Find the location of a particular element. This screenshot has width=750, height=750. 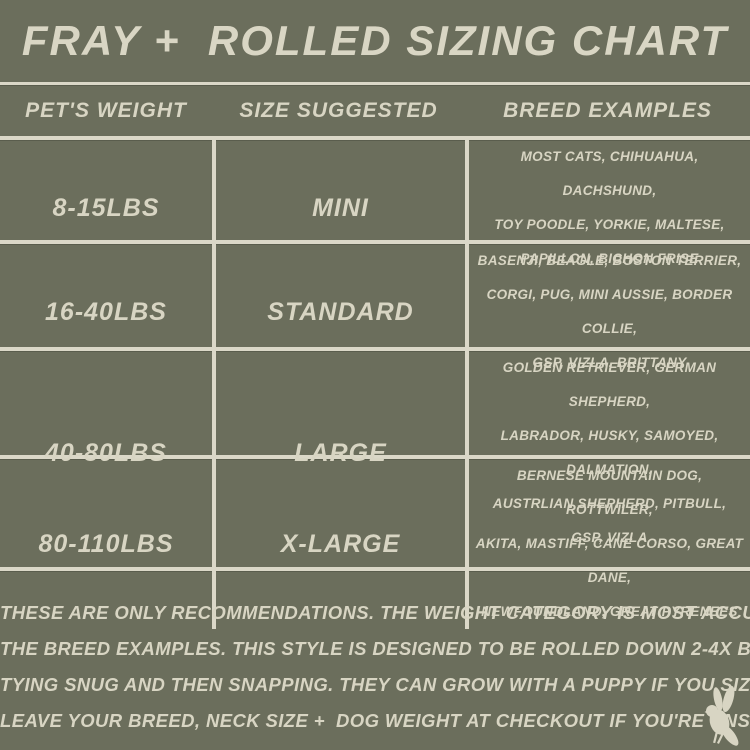

column-header-pets-weight: PET'S WEIGHT is located at coordinates (106, 110).